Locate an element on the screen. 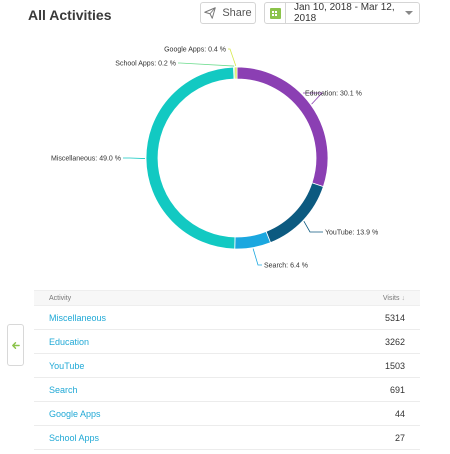  donut-slice-education is located at coordinates (282, 127).